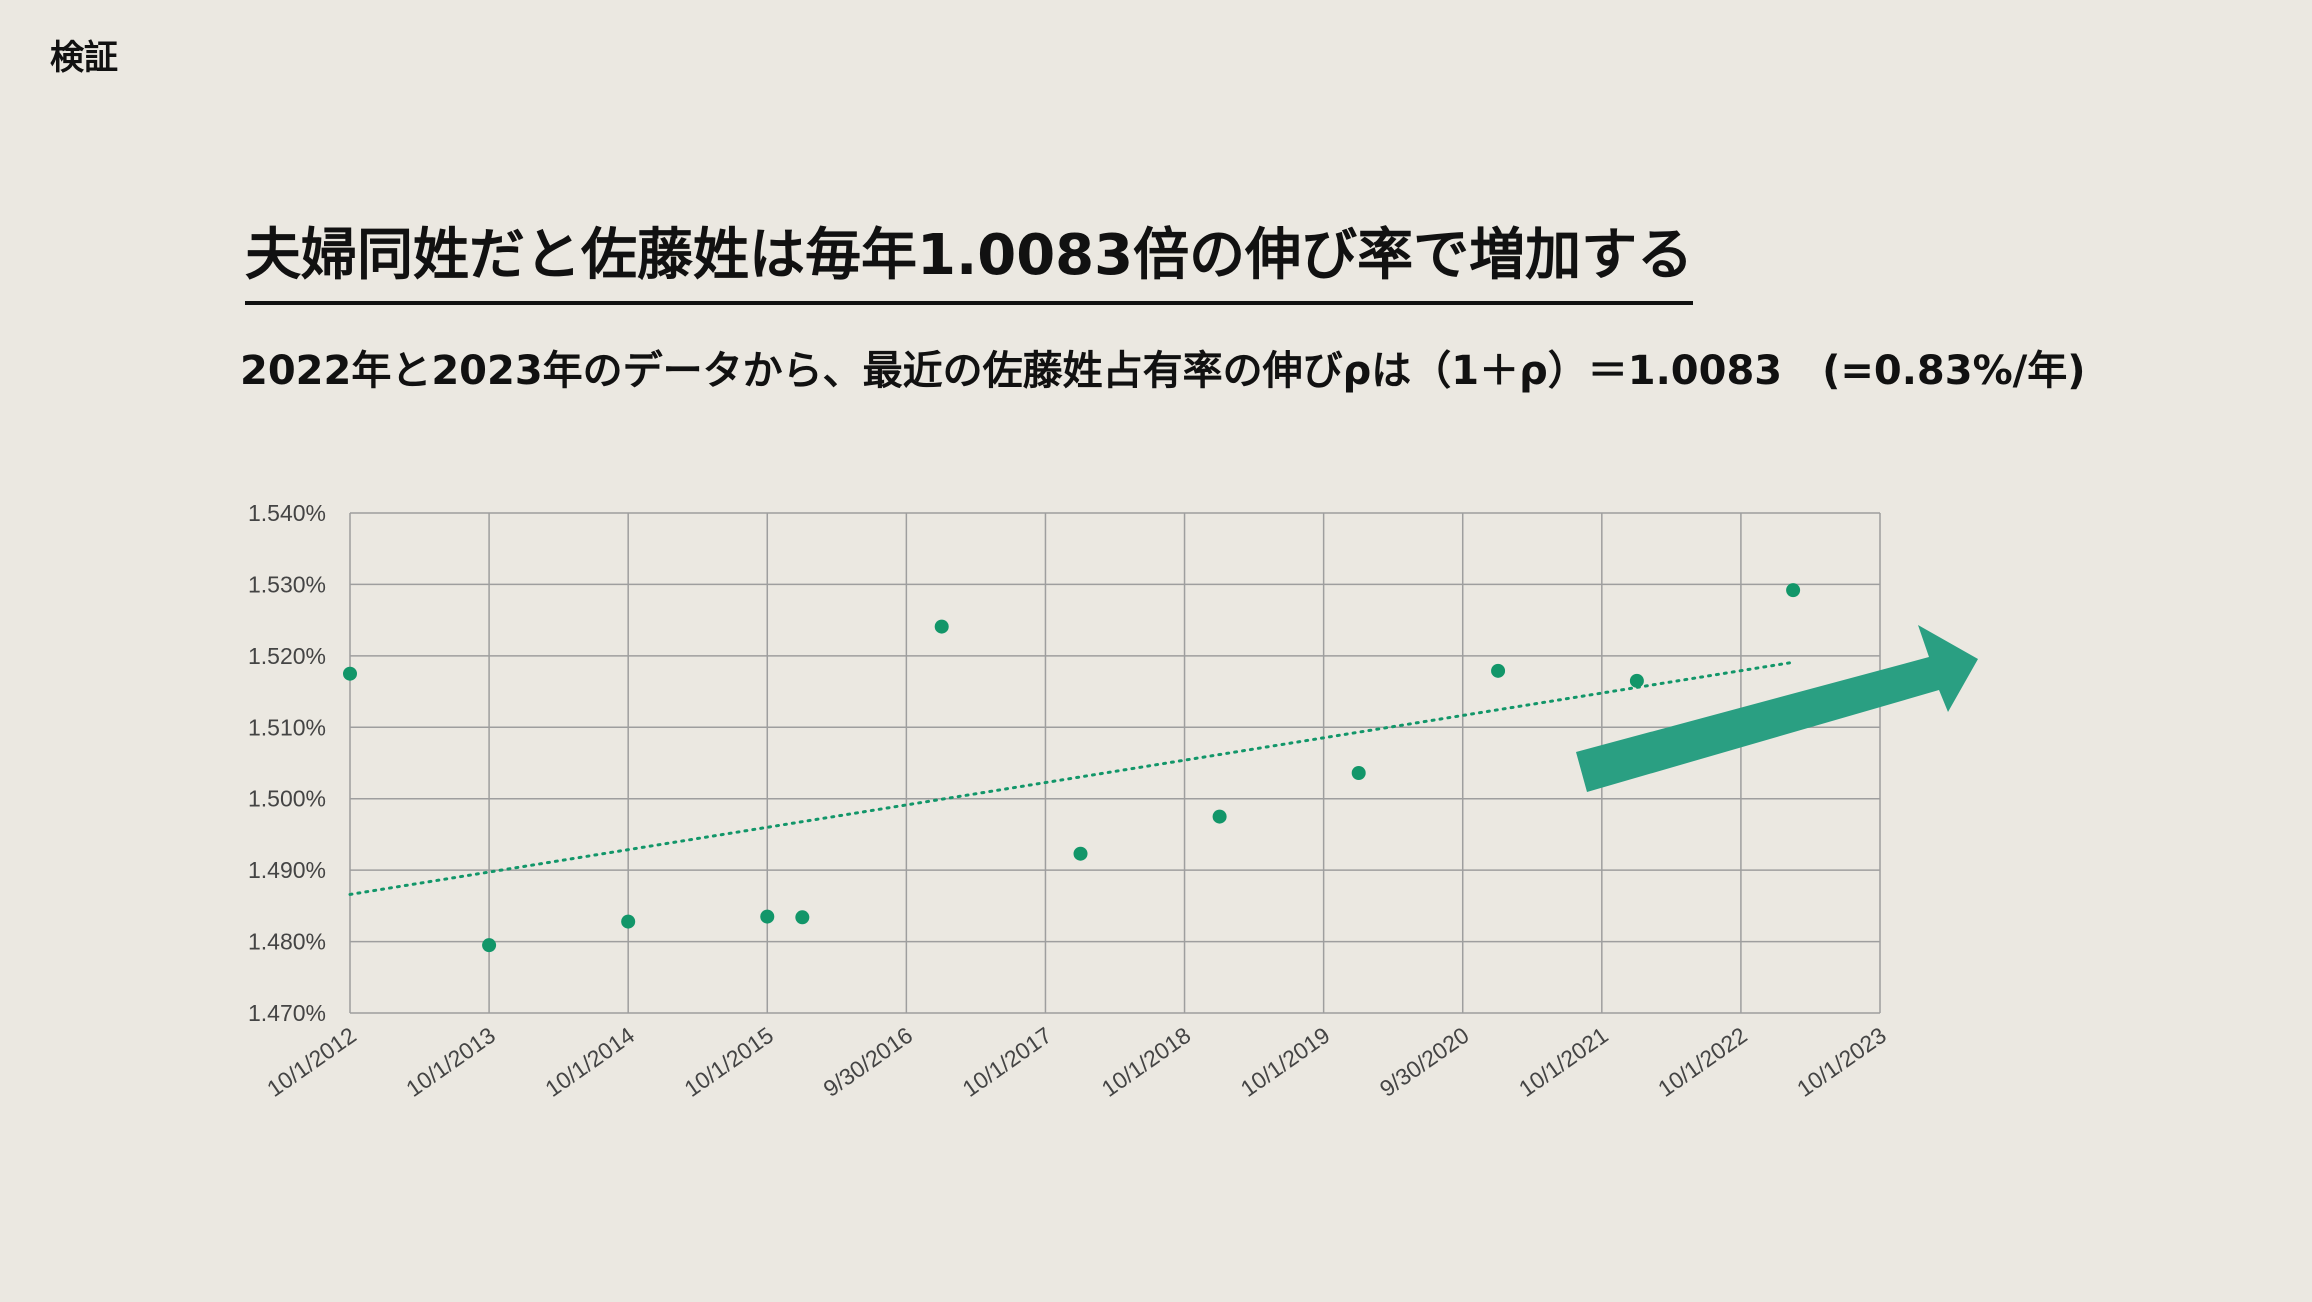 This screenshot has width=2312, height=1302. I want to click on trendline-layer, so click(1071, 778).